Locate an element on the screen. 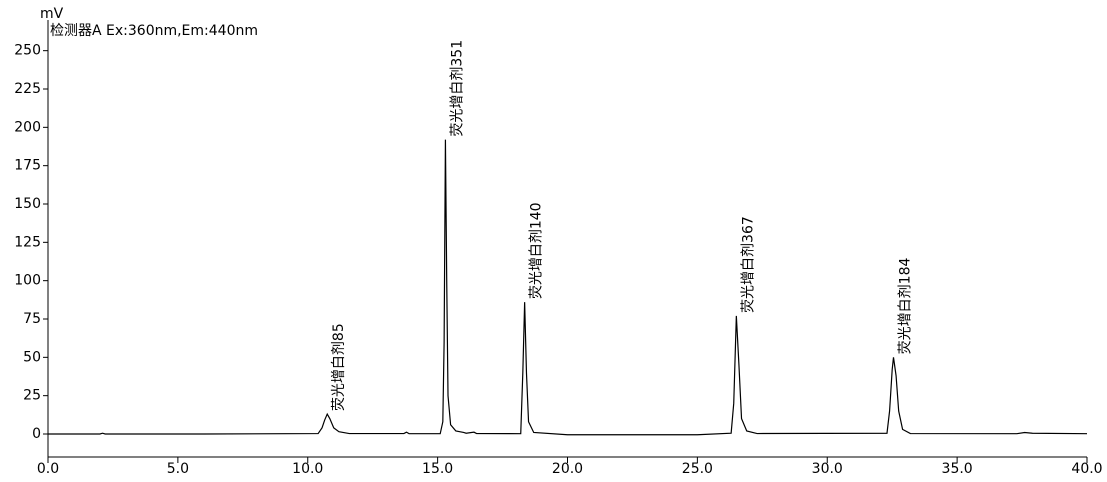  x-tick-label: 40.0 is located at coordinates (1086, 469).